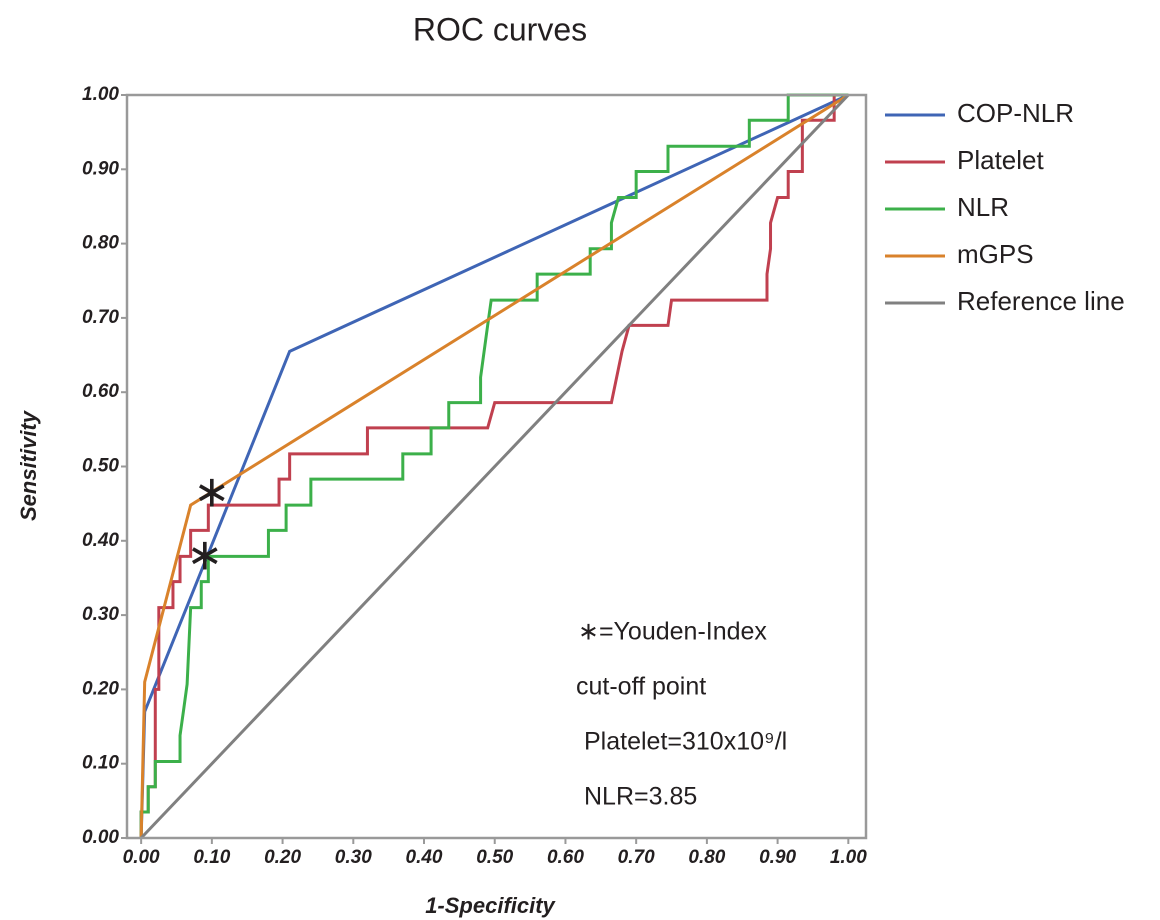  I want to click on y-tick-label: 0.10, so click(100, 763).